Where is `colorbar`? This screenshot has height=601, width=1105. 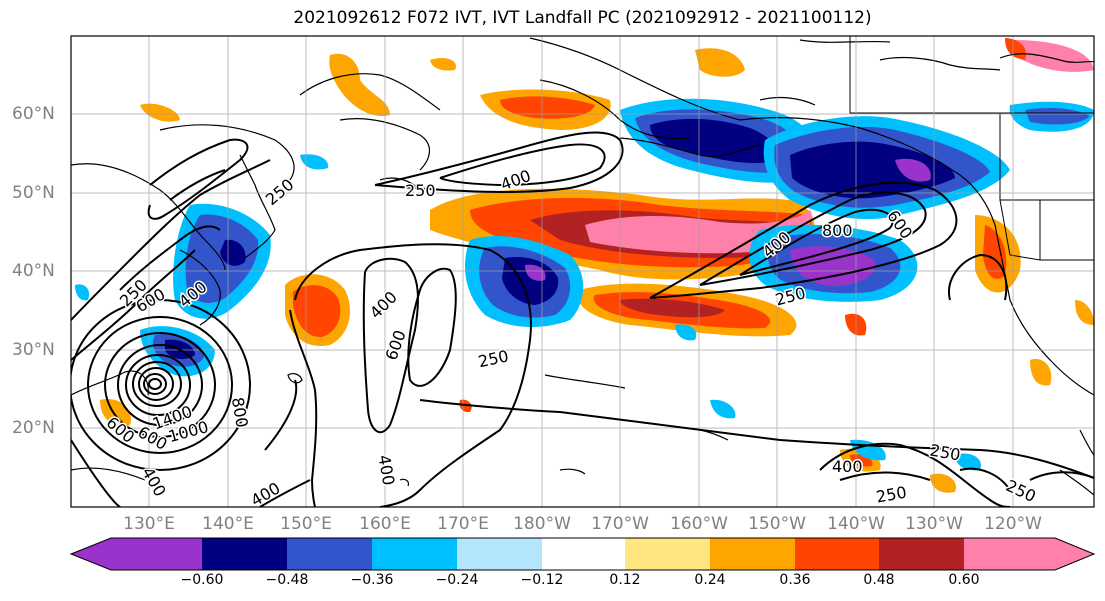 colorbar is located at coordinates (582, 554).